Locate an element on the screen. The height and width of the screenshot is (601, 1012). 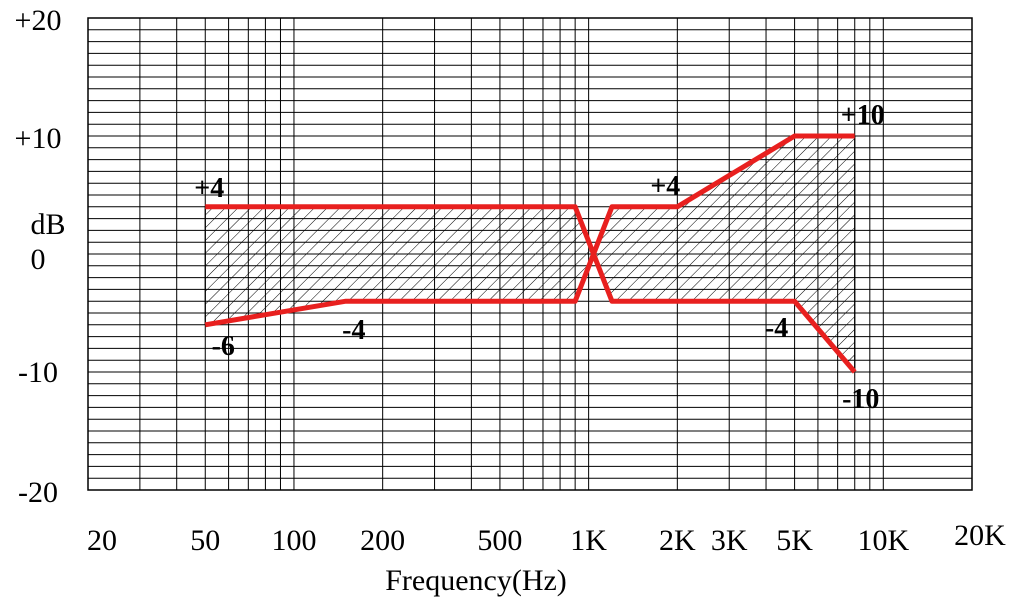
x-tick-label: 200 is located at coordinates (382, 540).